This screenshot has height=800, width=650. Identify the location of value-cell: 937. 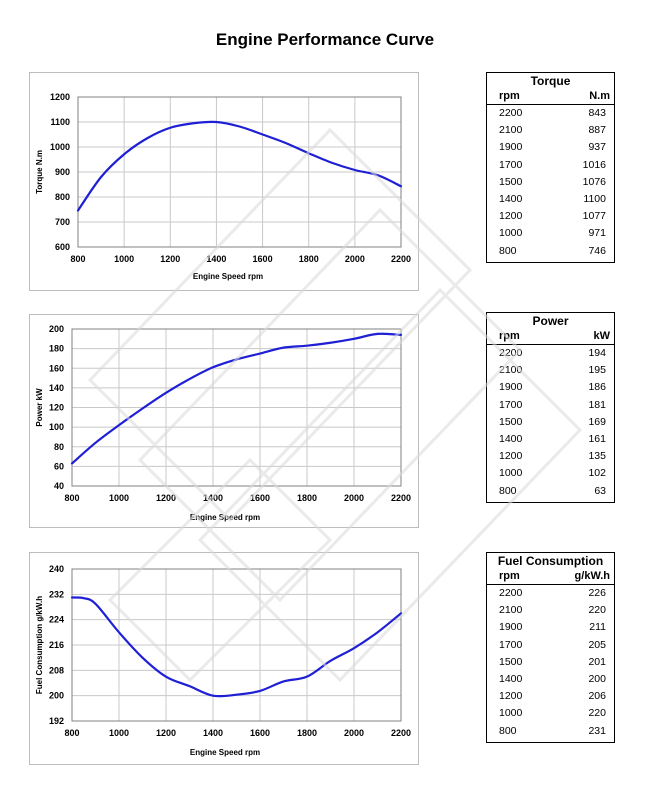
(597, 147).